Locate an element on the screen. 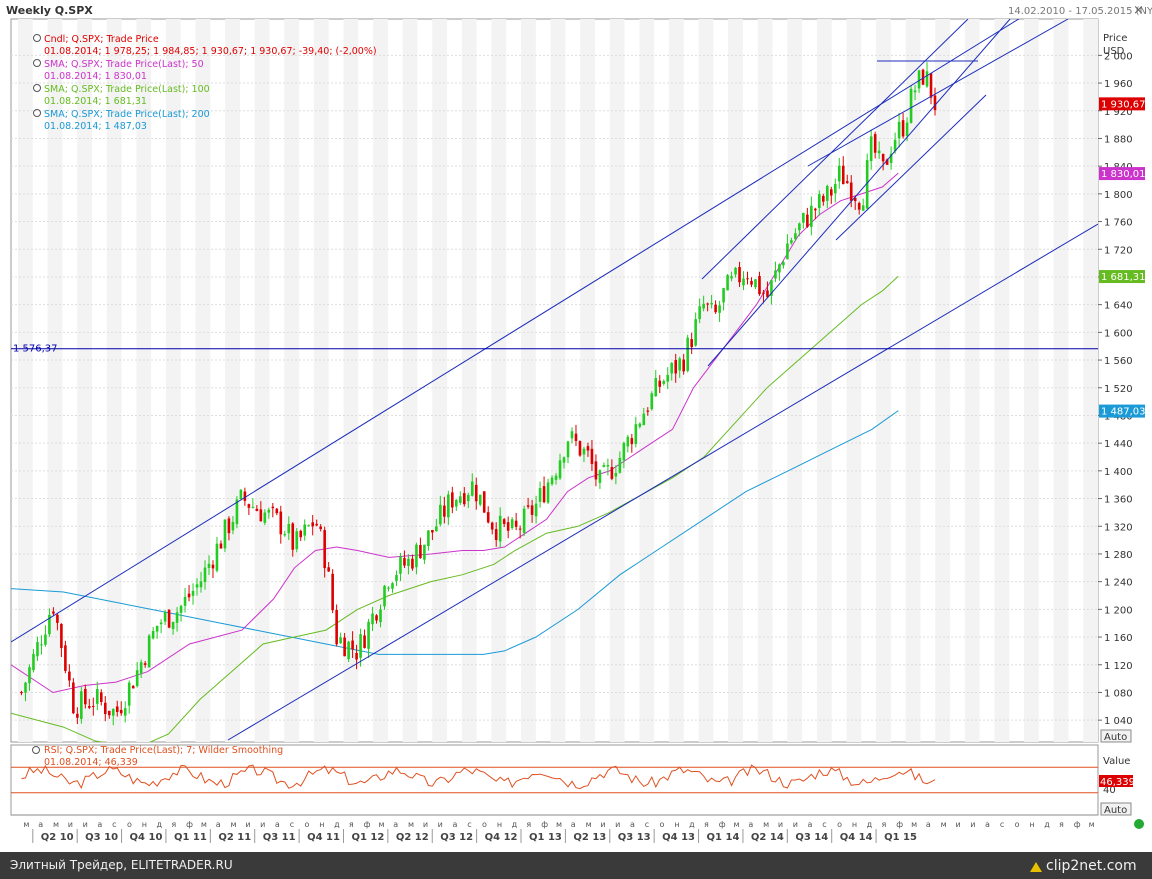  quarter-label: Q4 11 is located at coordinates (323, 837).